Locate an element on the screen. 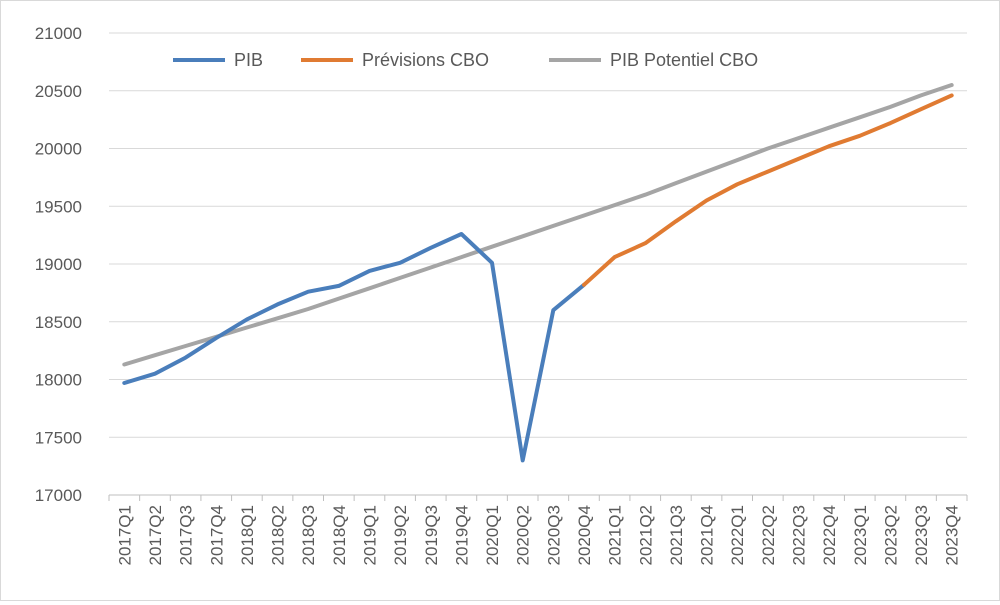 The image size is (1000, 605). x-tick-label: 2019Q1 is located at coordinates (369, 535).